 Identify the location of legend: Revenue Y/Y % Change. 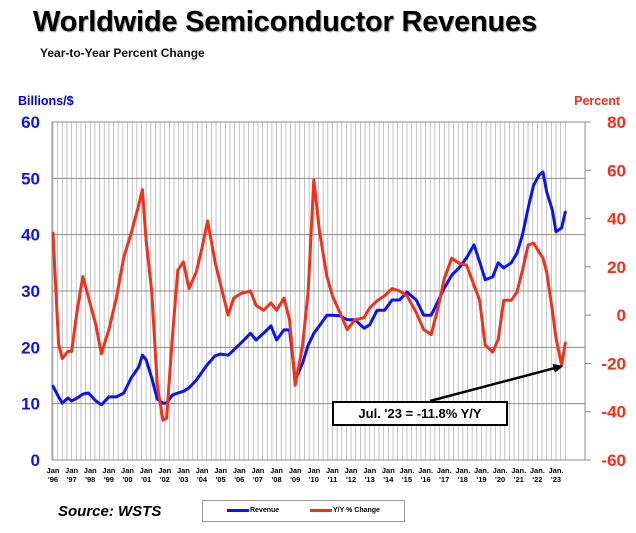
(303, 511).